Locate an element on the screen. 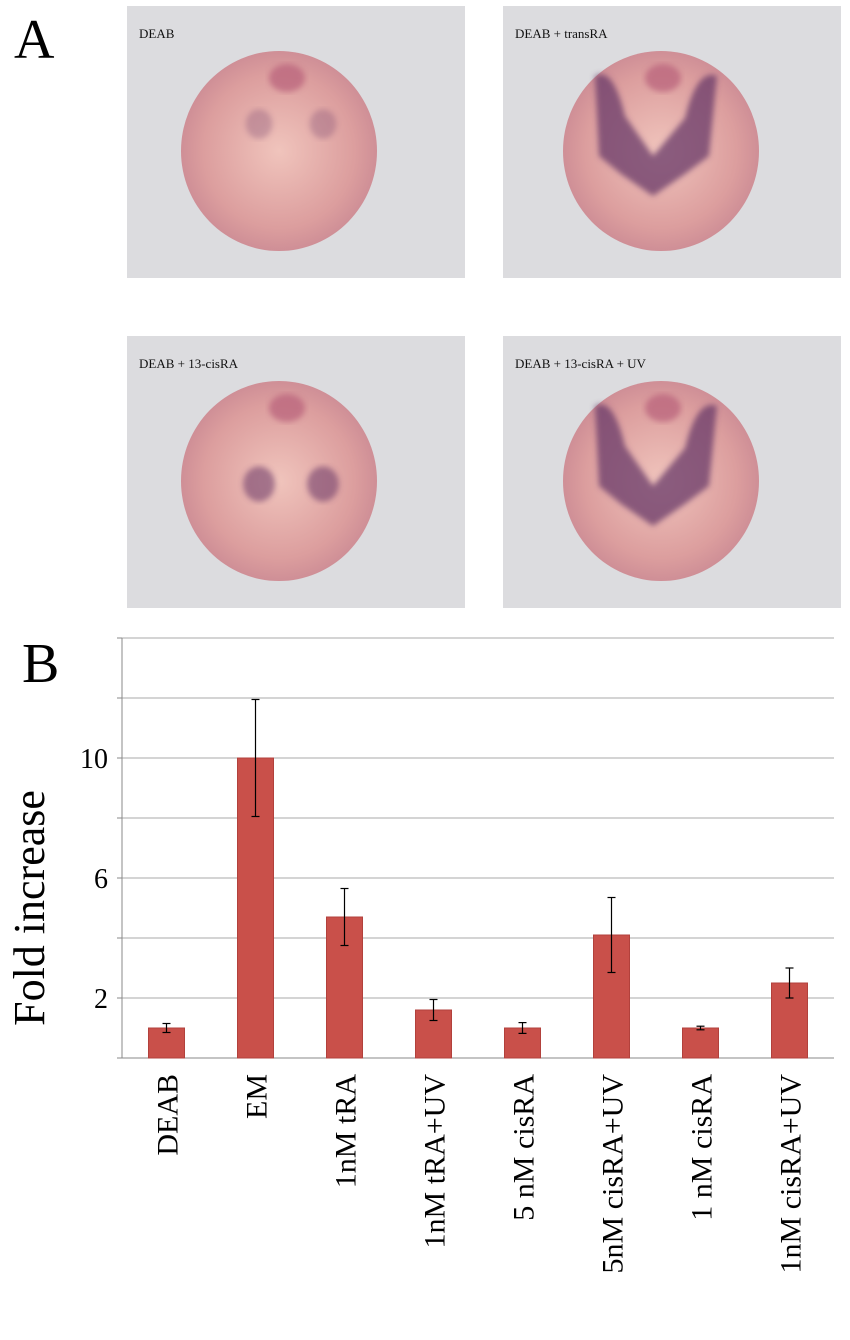 This screenshot has width=850, height=1340. photo-label: DEAB is located at coordinates (157, 33).